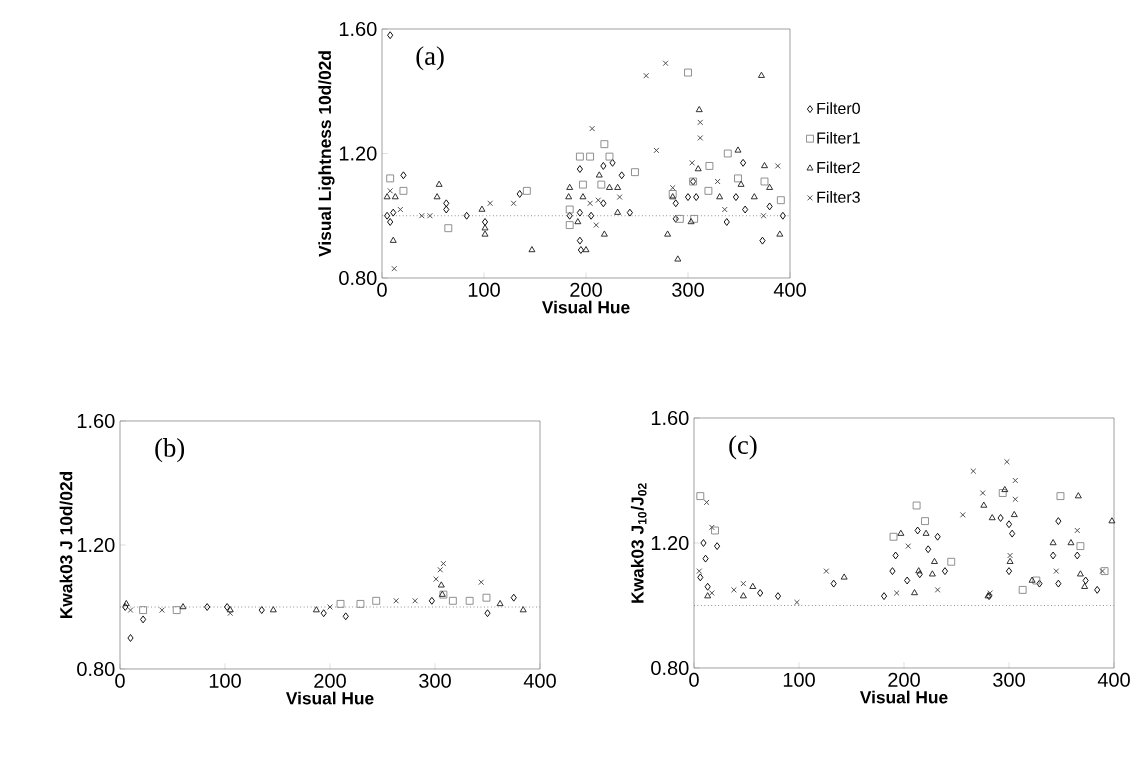 The width and height of the screenshot is (1144, 757). What do you see at coordinates (904, 679) in the screenshot?
I see `x-tick-label: 200` at bounding box center [904, 679].